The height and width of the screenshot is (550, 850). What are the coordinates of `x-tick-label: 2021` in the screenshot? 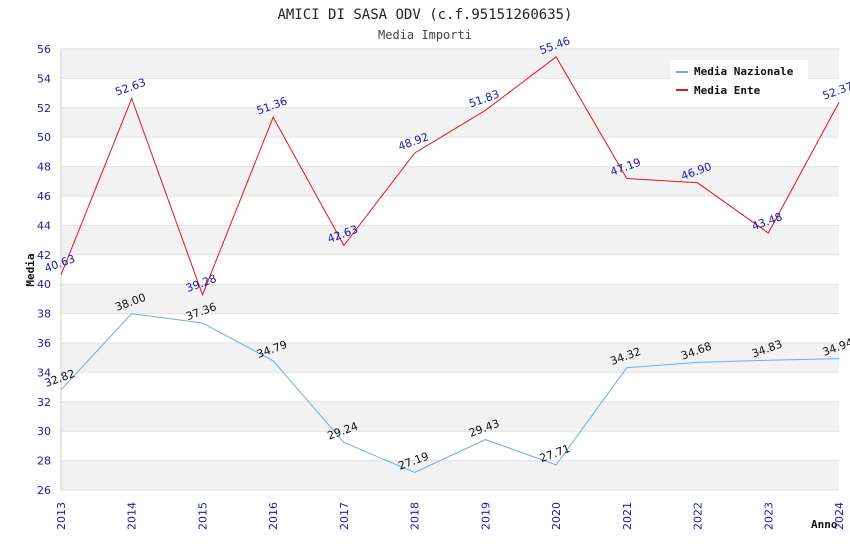 It's located at (627, 516).